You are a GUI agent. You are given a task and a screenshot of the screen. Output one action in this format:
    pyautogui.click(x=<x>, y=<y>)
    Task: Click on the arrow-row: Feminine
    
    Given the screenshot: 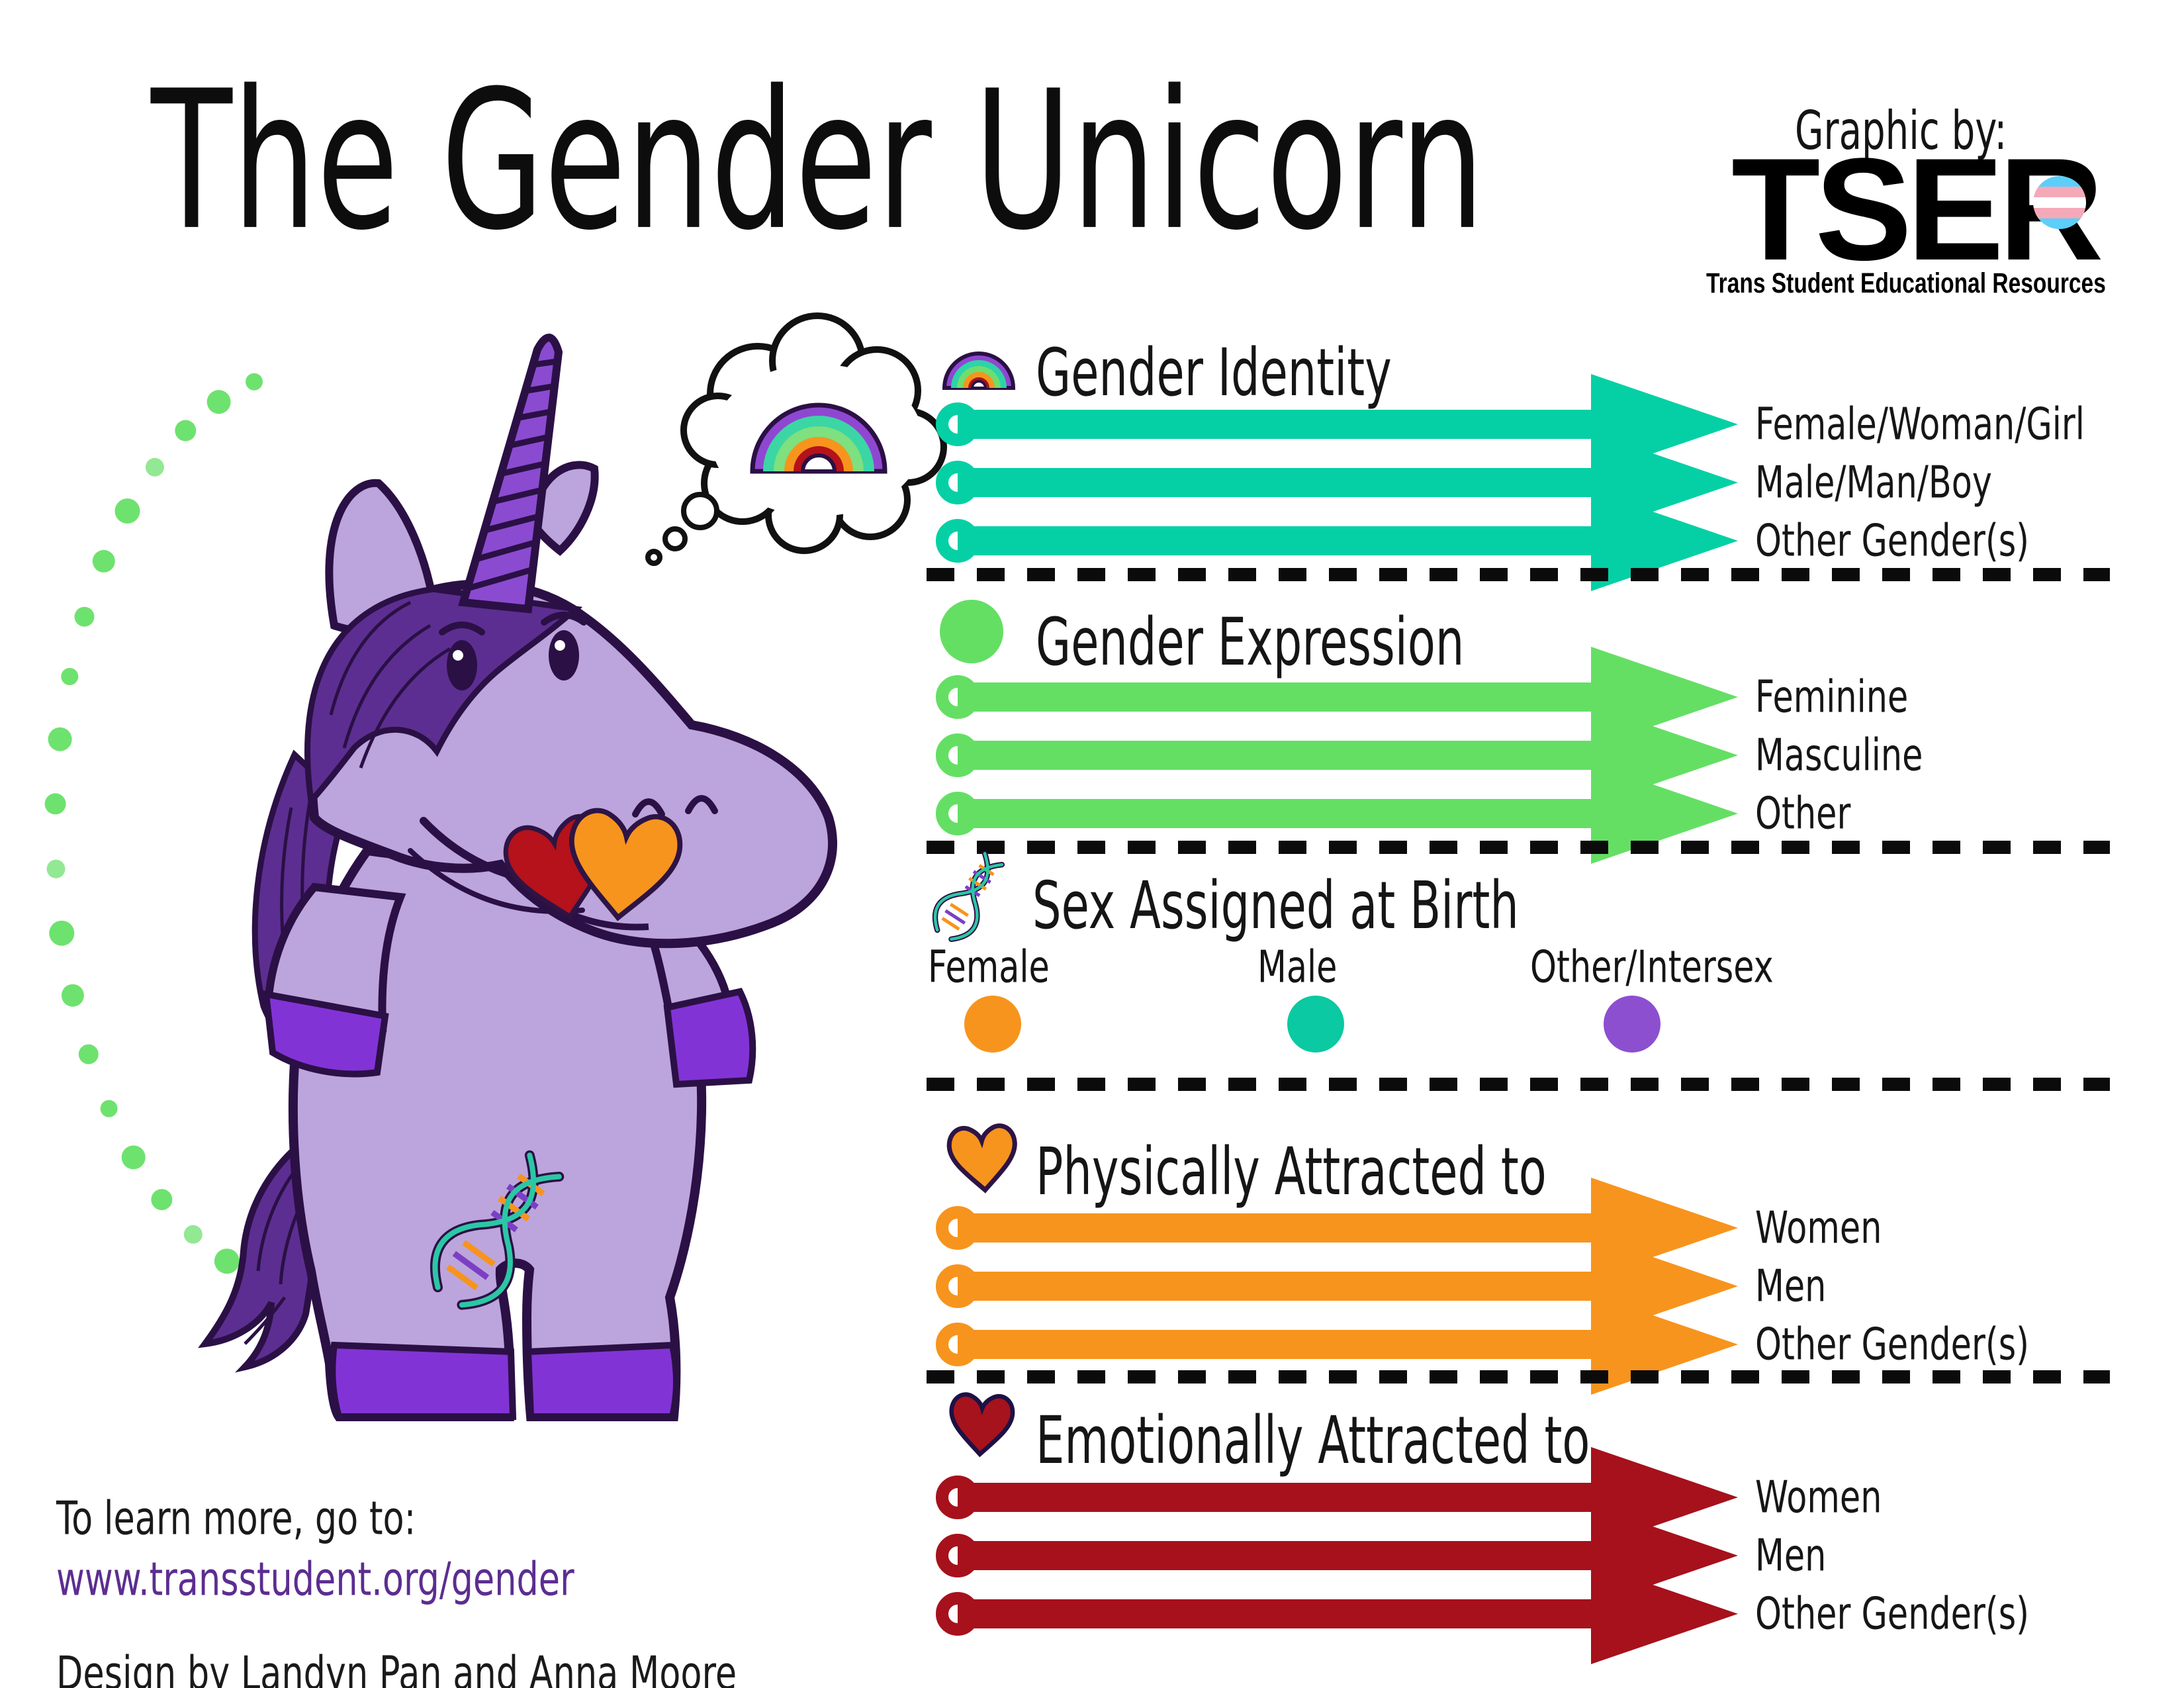 What is the action you would take?
    pyautogui.click(x=1558, y=697)
    